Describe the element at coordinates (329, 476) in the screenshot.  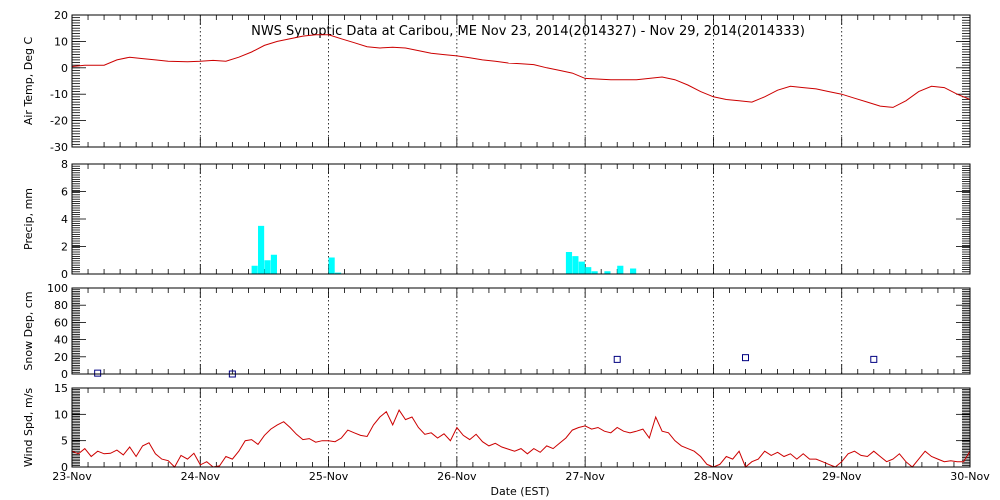
I see `x-tick-label: 25-Nov` at that location.